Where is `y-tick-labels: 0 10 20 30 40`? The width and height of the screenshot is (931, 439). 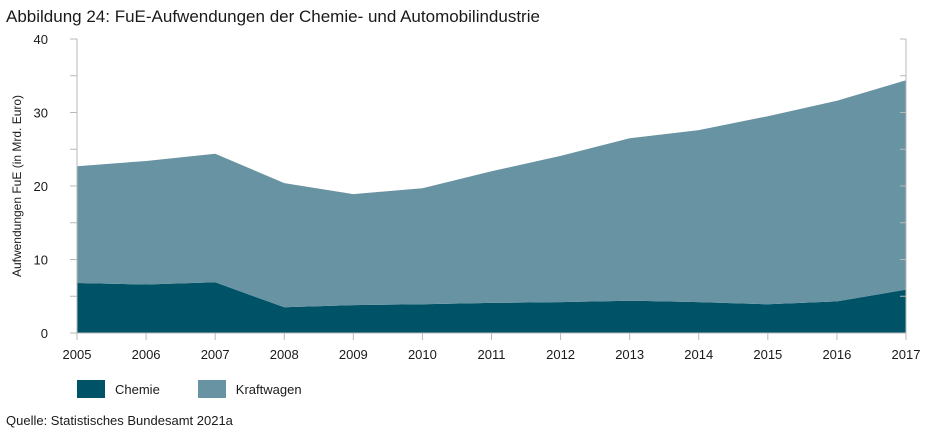 y-tick-labels: 0 10 20 30 40 is located at coordinates (41, 186).